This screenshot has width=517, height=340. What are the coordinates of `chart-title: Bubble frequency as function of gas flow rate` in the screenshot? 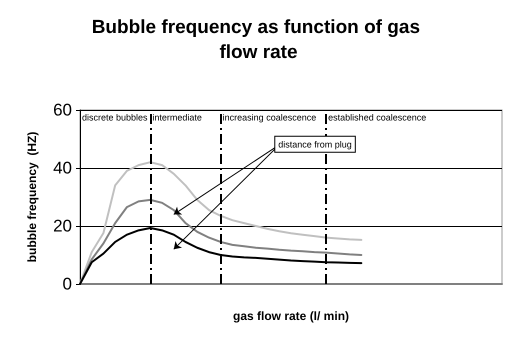 It's located at (259, 40).